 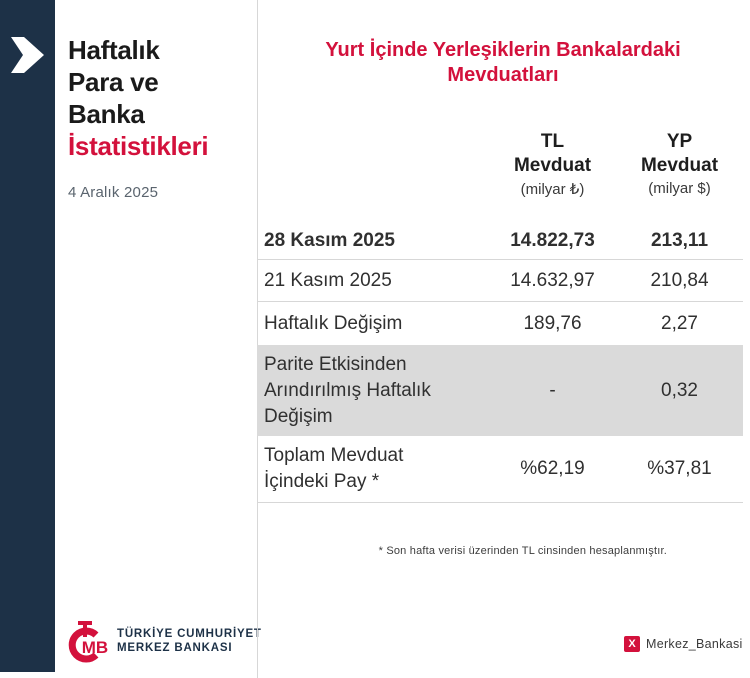 What do you see at coordinates (27, 55) in the screenshot?
I see `chevron-right-icon` at bounding box center [27, 55].